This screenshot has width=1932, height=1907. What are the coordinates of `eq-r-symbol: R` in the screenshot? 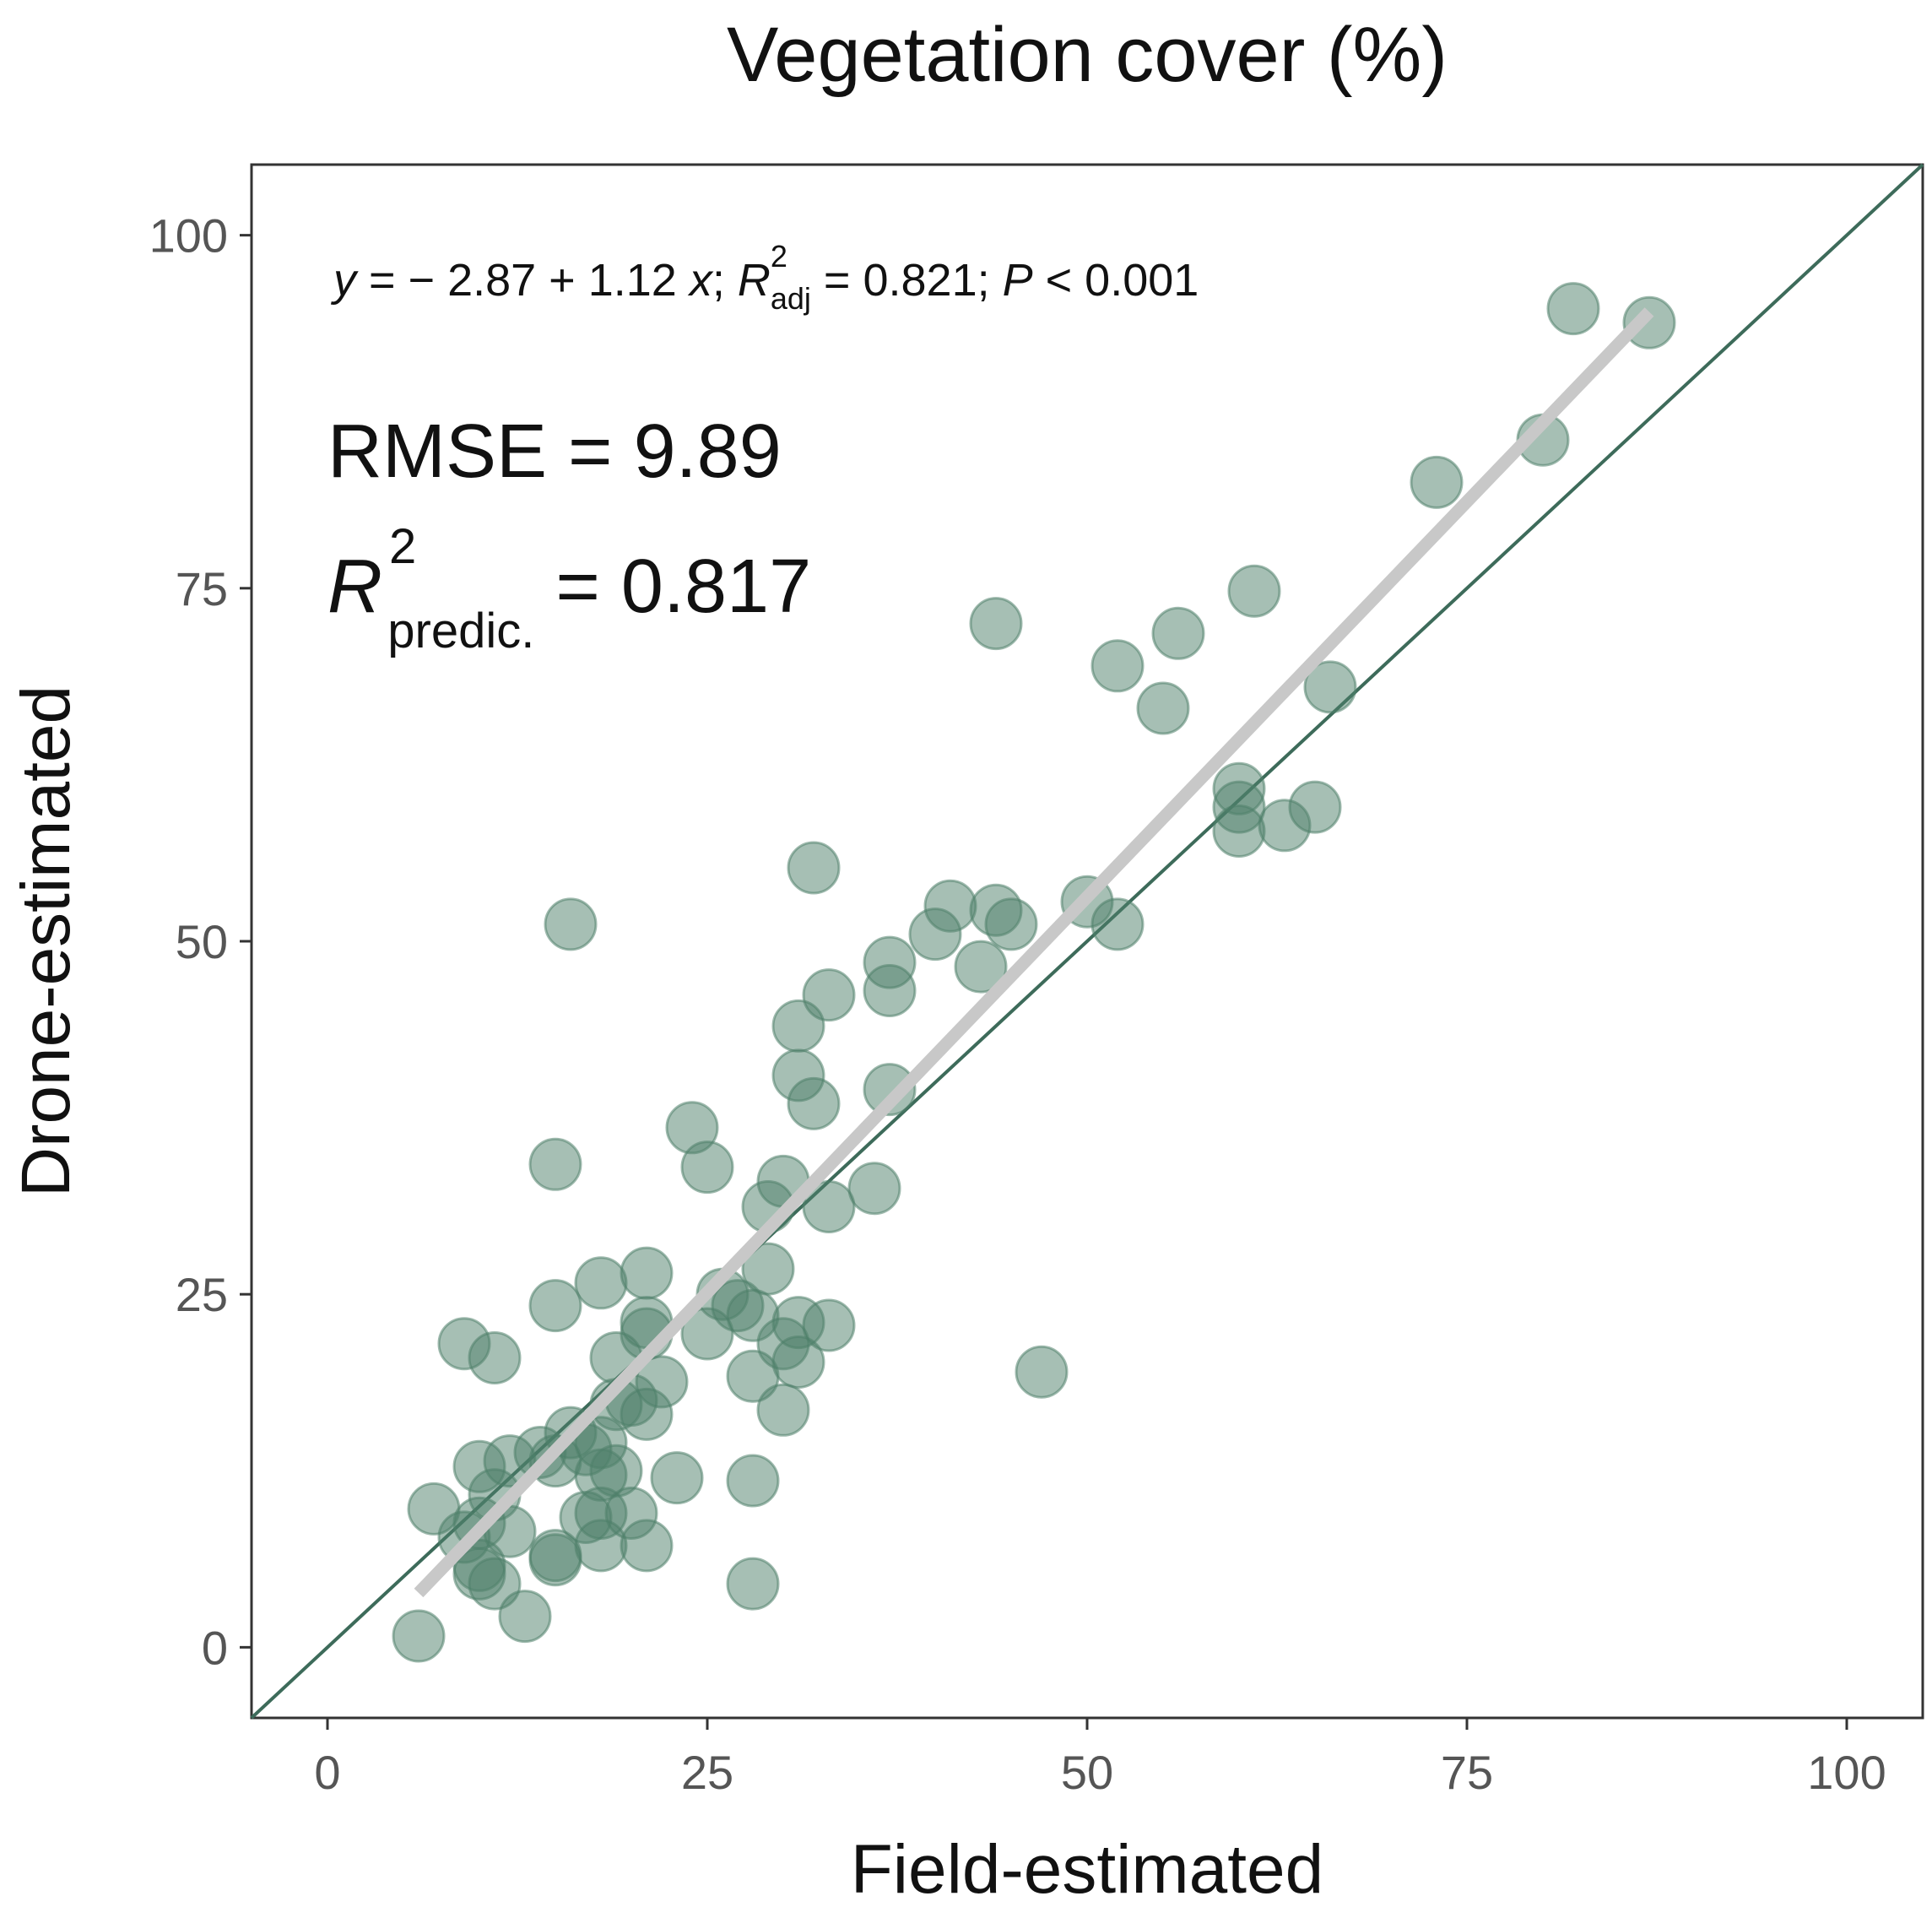 It's located at (754, 280).